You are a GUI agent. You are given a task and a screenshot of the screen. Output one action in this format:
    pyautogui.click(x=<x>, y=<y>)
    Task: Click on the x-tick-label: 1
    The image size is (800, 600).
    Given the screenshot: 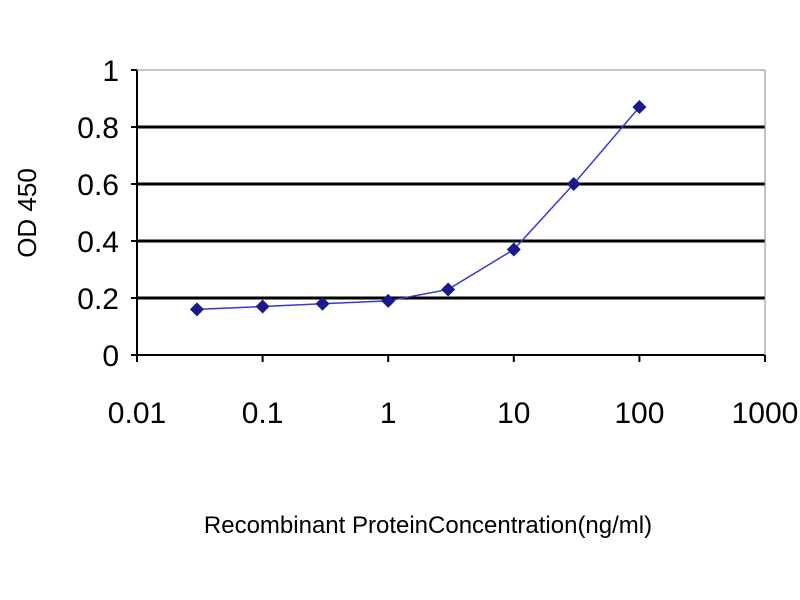 What is the action you would take?
    pyautogui.click(x=388, y=413)
    